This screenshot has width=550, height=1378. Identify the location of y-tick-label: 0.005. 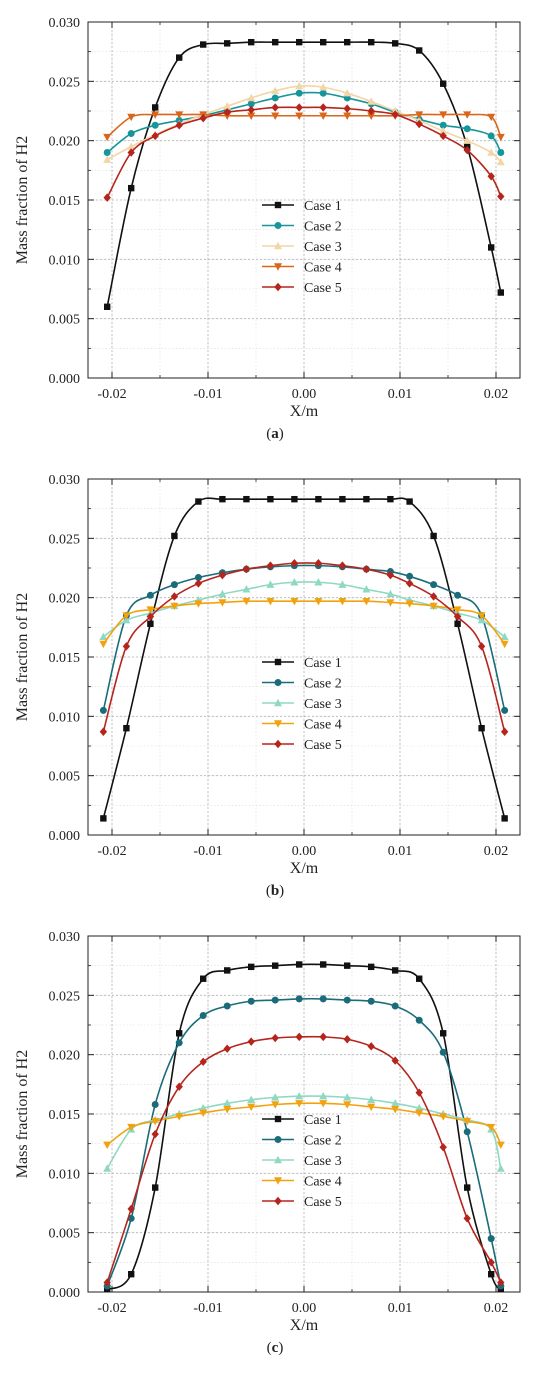
(65, 777).